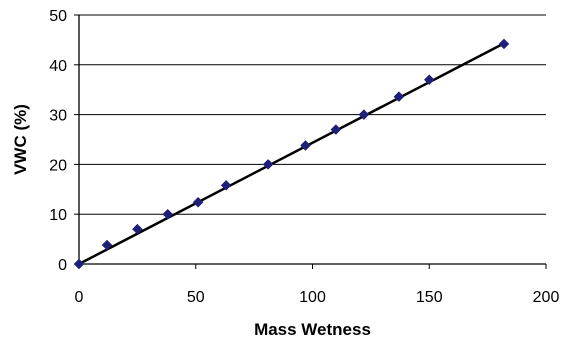 The height and width of the screenshot is (341, 572). Describe the element at coordinates (429, 297) in the screenshot. I see `x-tick-label-3: 150` at that location.